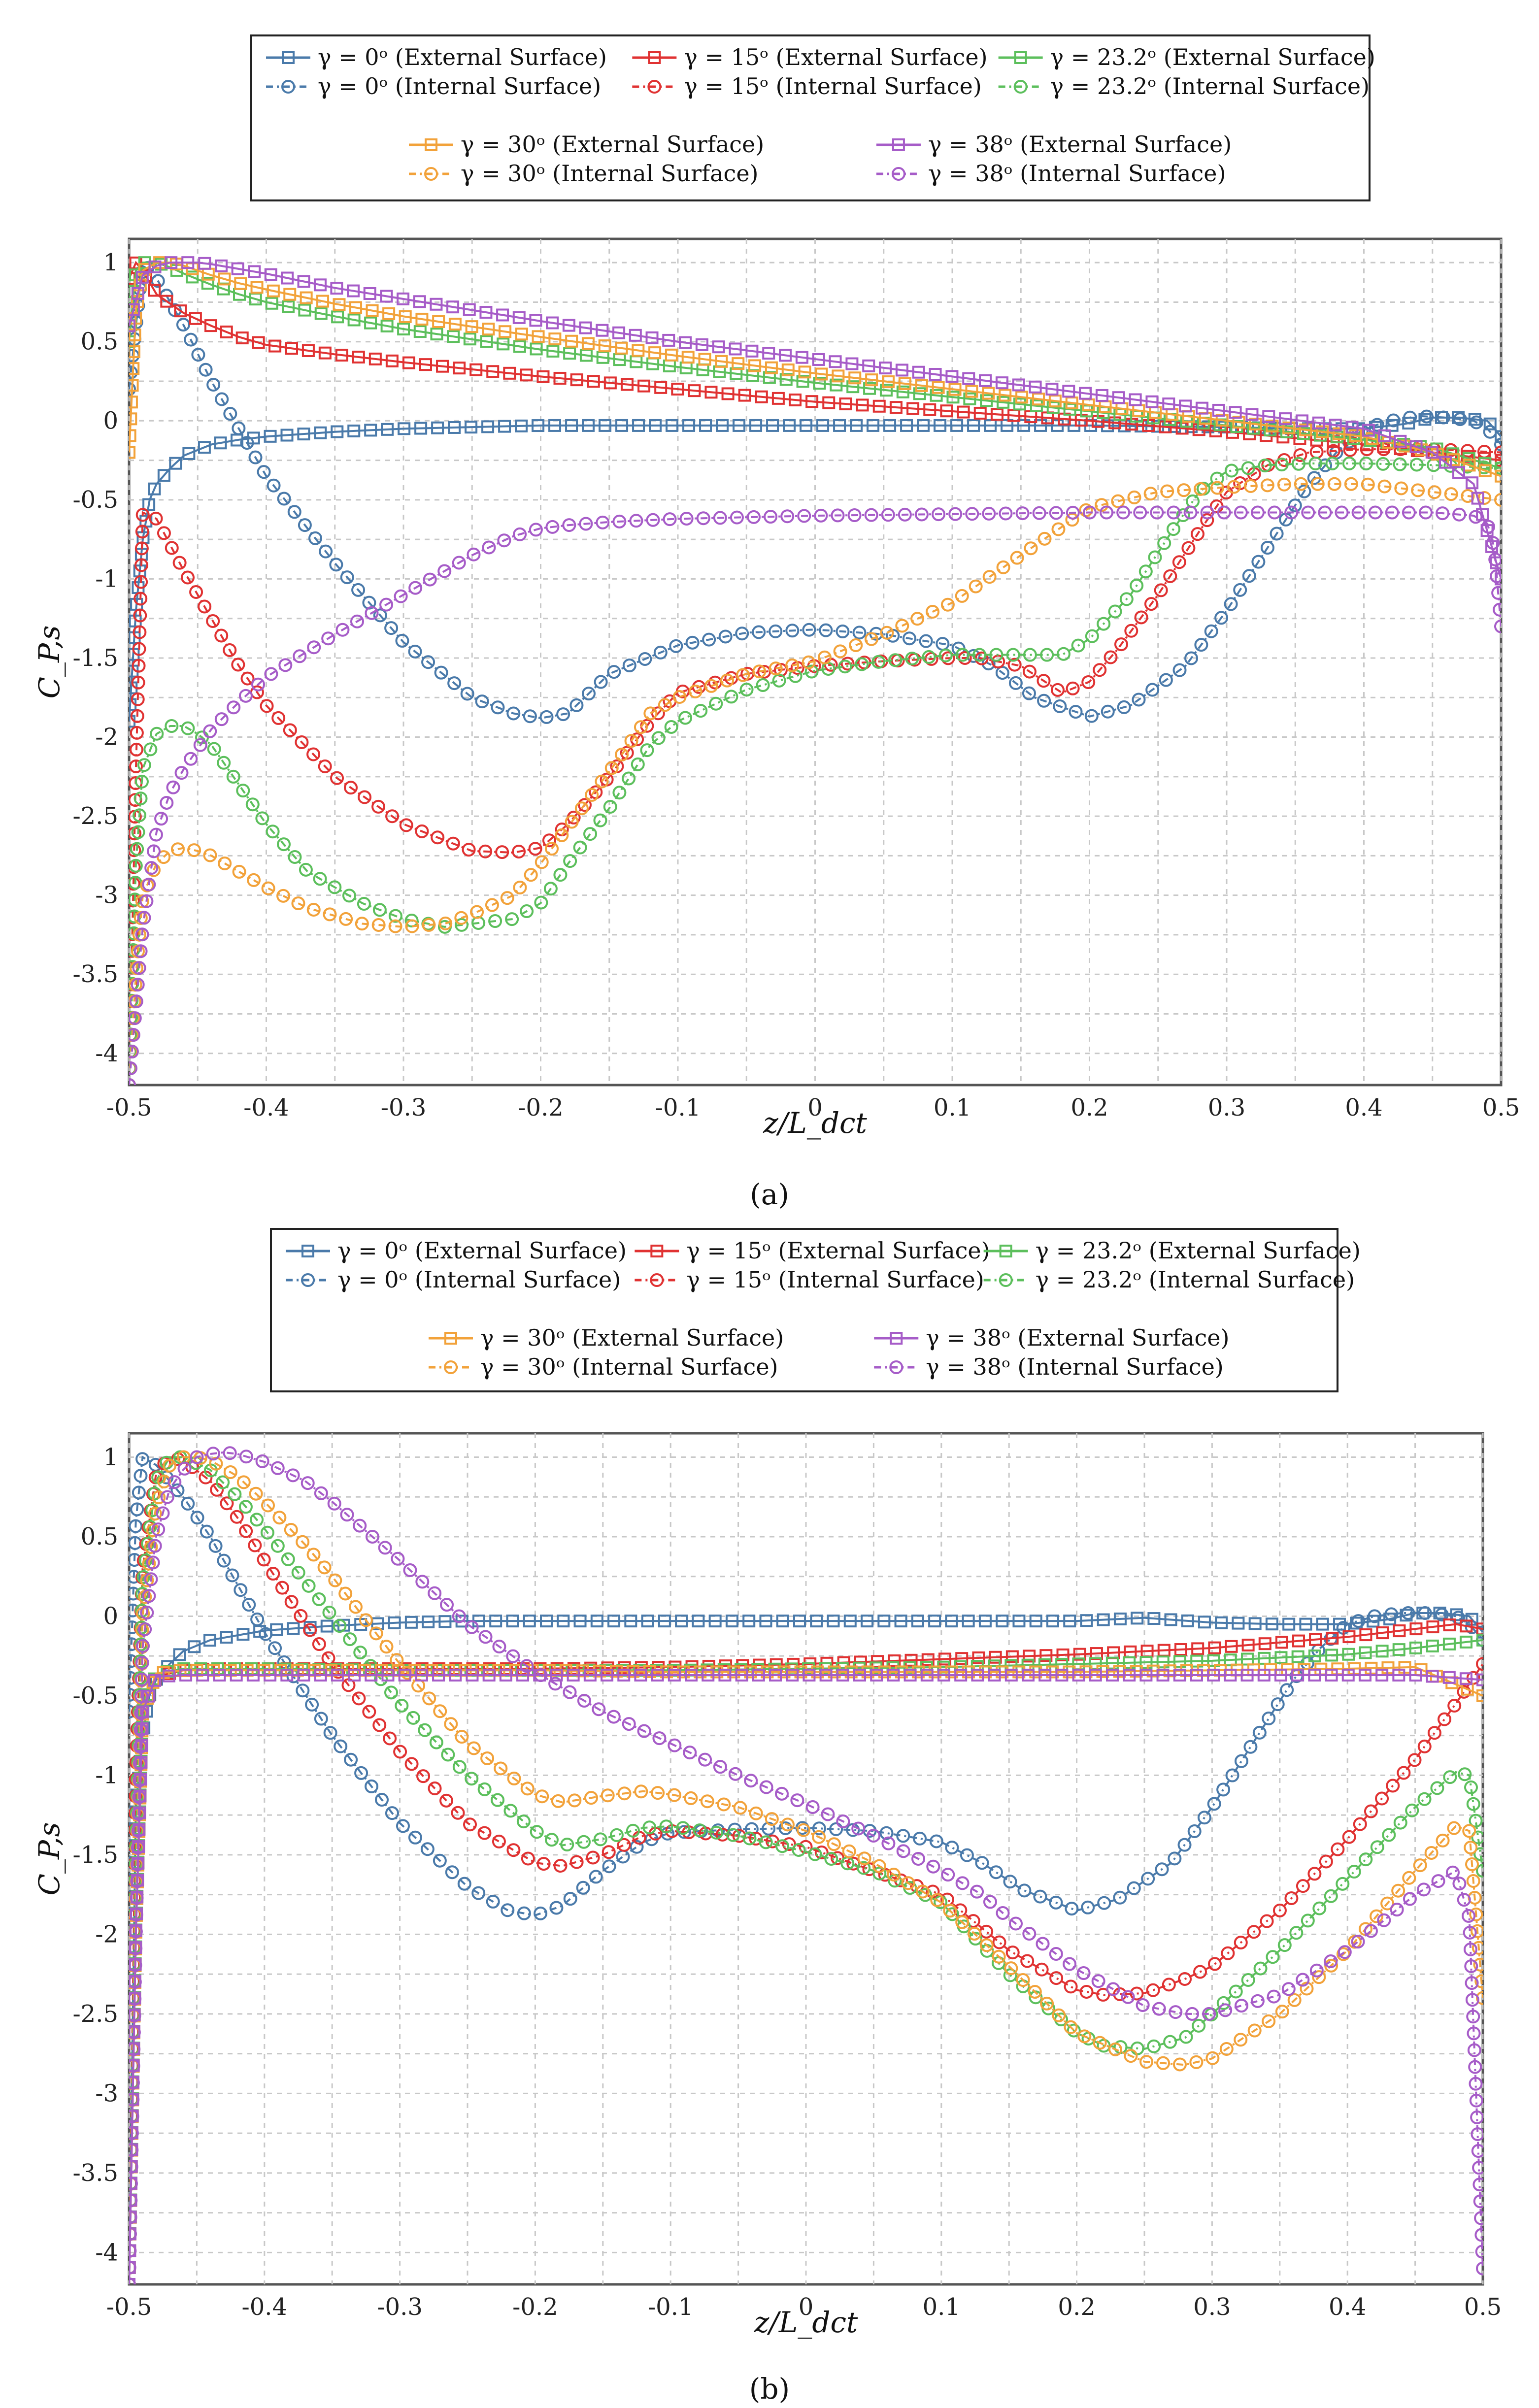 The height and width of the screenshot is (2408, 1539). Describe the element at coordinates (106, 2253) in the screenshot. I see `y-tick-label: -4` at that location.